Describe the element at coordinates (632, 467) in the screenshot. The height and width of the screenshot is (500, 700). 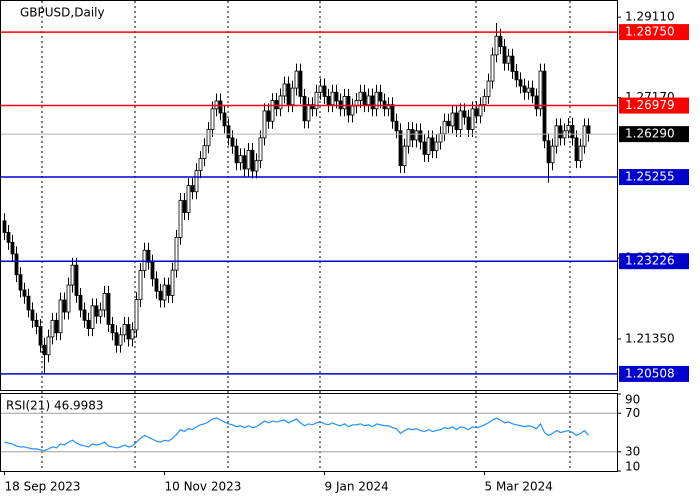
I see `rsi-tick-label: 10` at that location.